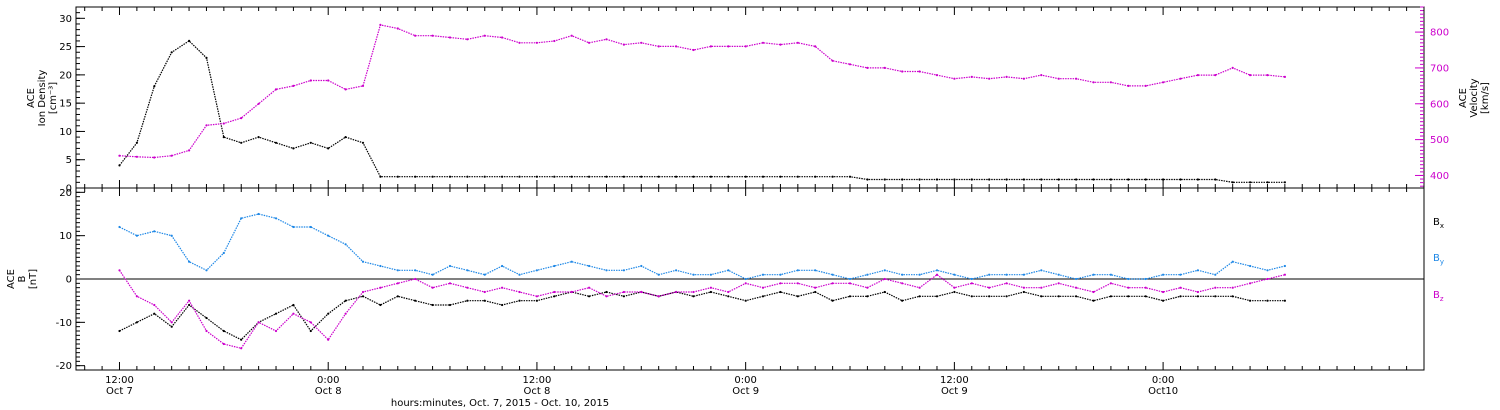  What do you see at coordinates (31, 98) in the screenshot?
I see `density-ylabel-line1: ACE` at bounding box center [31, 98].